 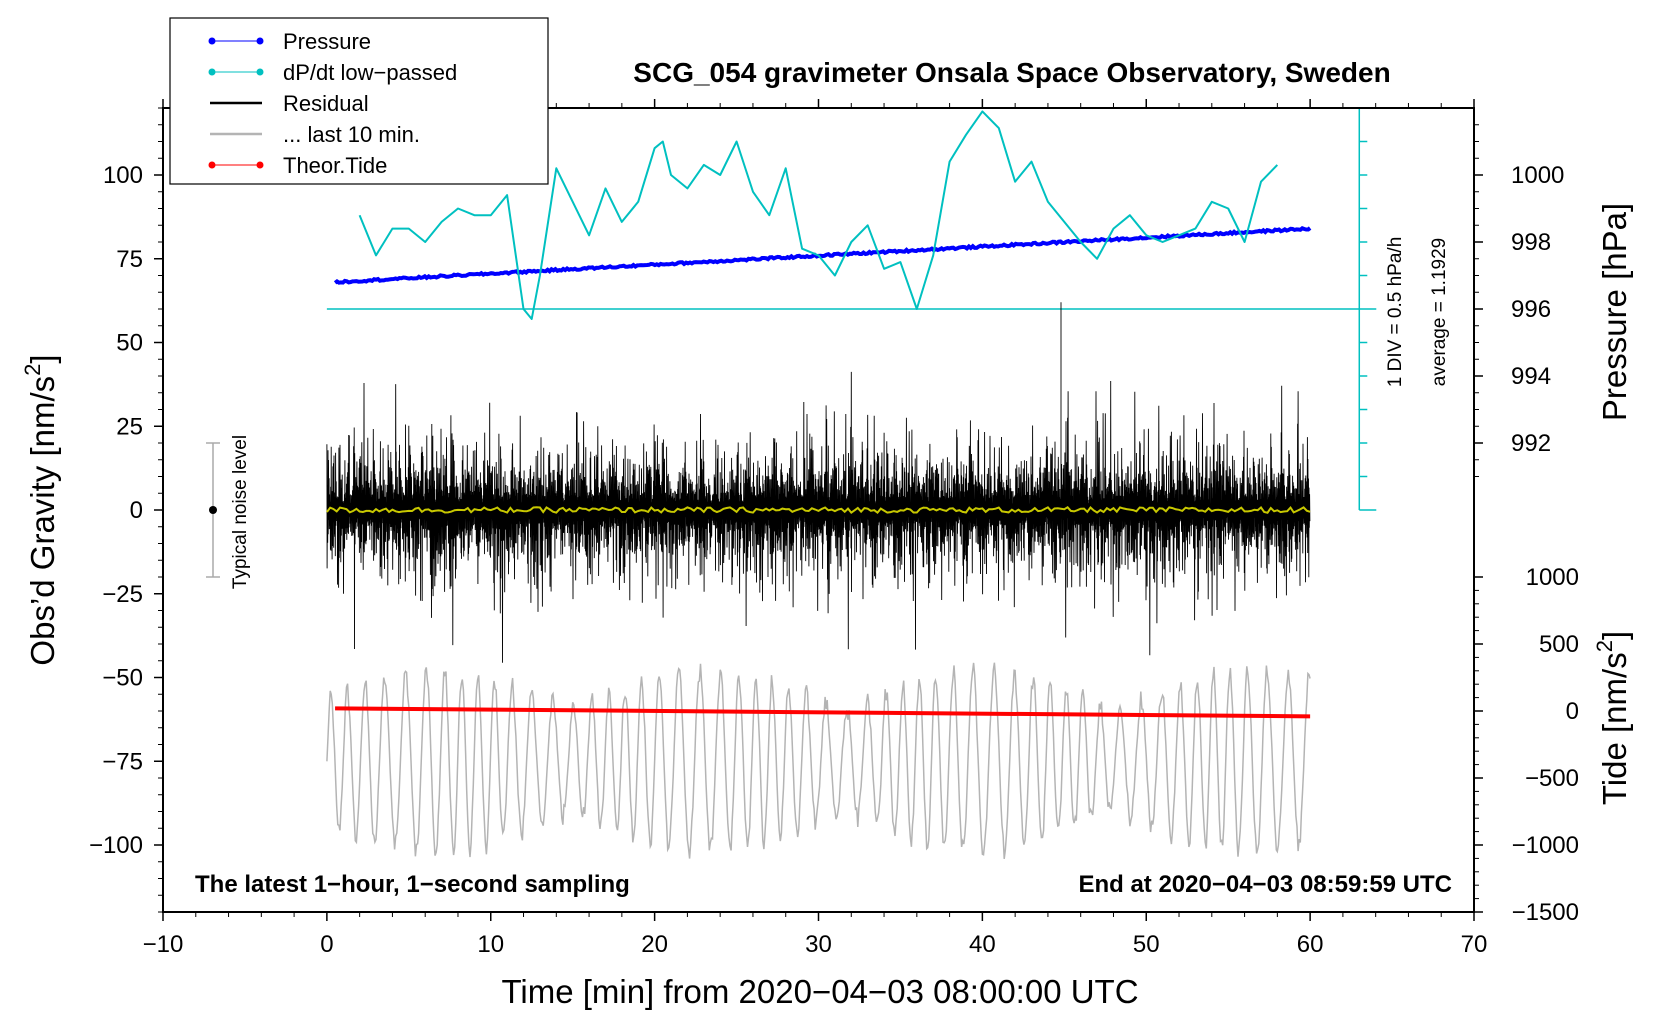 I want to click on x-tick-label: 70, so click(x=1474, y=944).